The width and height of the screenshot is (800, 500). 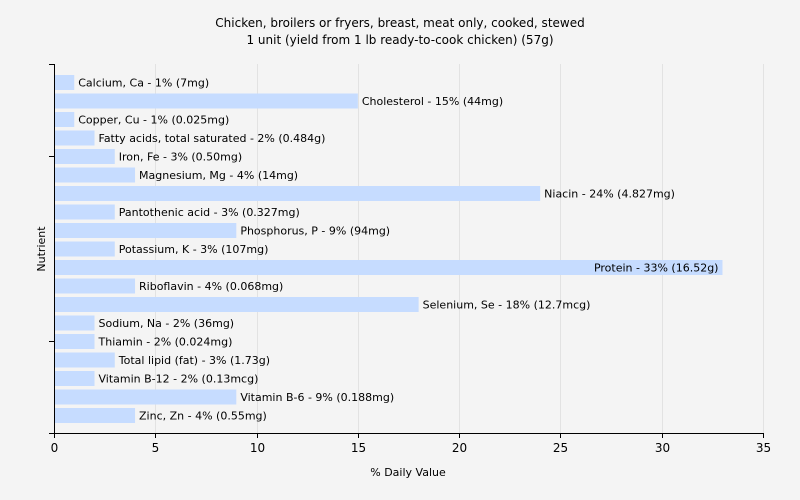 I want to click on x-tick-label-4: 20, so click(x=459, y=448).